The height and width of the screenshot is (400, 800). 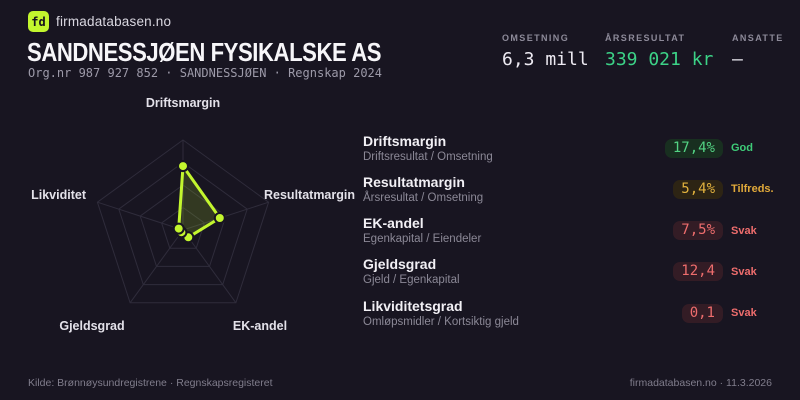 I want to click on key-figure: ÅRSRESULTAT 339 021 kr, so click(x=668, y=51).